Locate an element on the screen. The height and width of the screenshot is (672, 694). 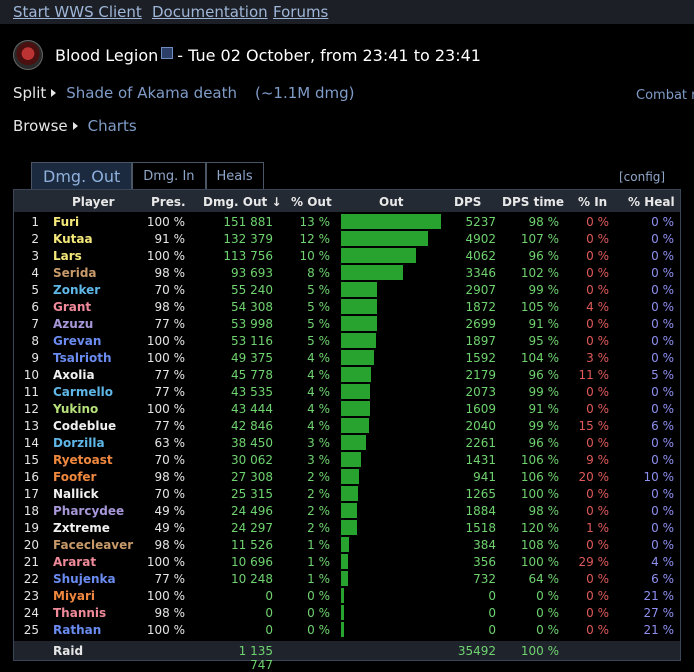
player-name: Zonker is located at coordinates (77, 290).